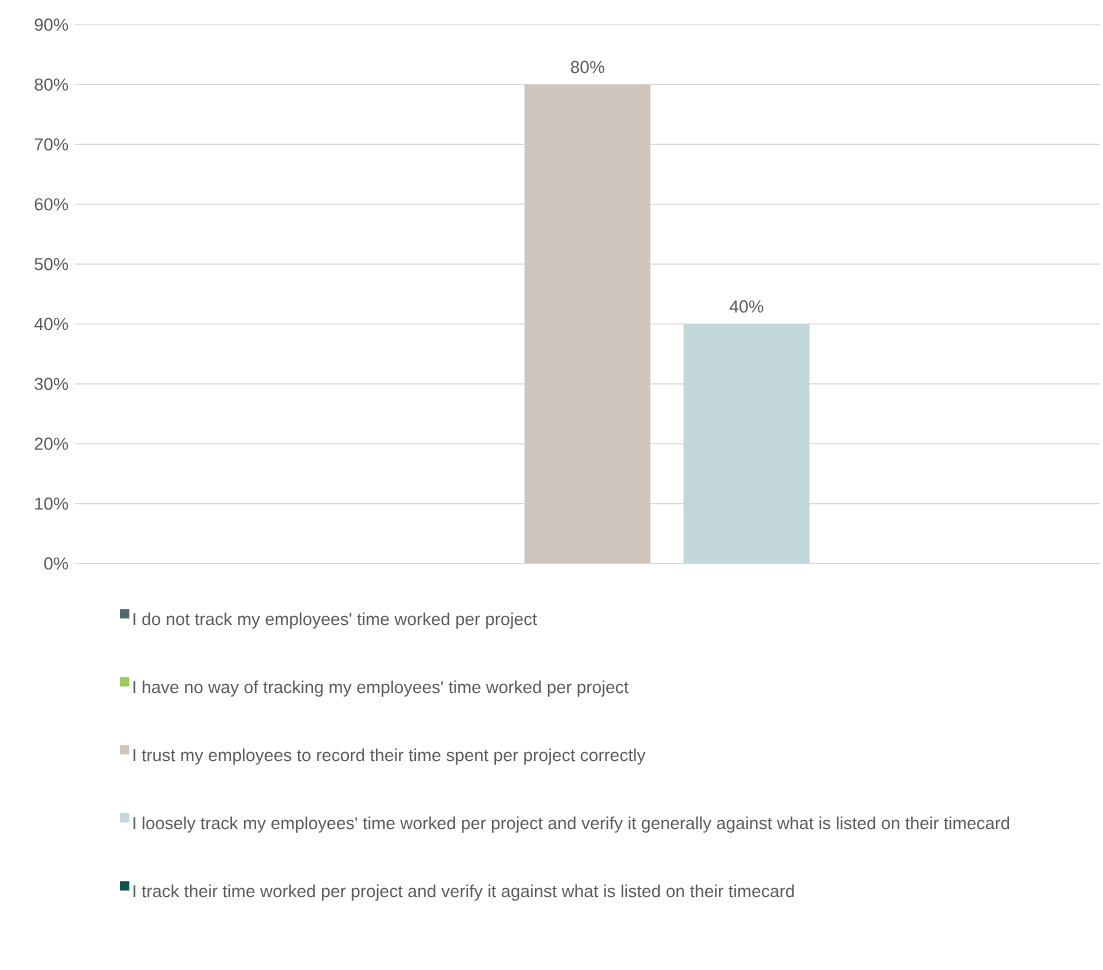 The image size is (1103, 970). I want to click on y-tick-label: 80%, so click(51, 84).